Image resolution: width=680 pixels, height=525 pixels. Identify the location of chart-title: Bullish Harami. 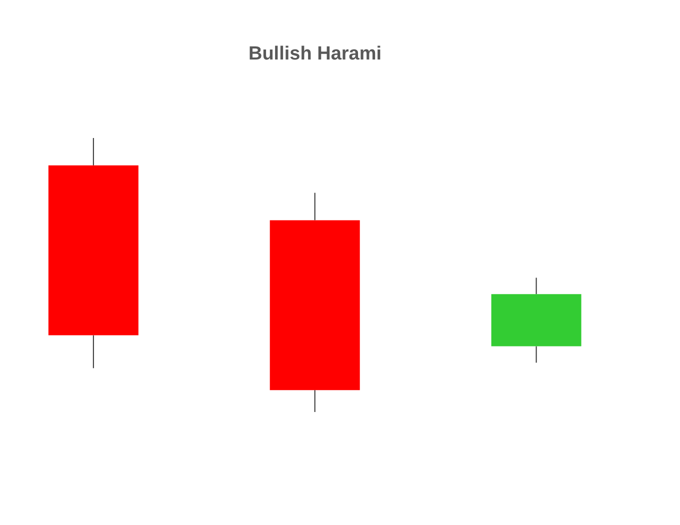
(315, 54).